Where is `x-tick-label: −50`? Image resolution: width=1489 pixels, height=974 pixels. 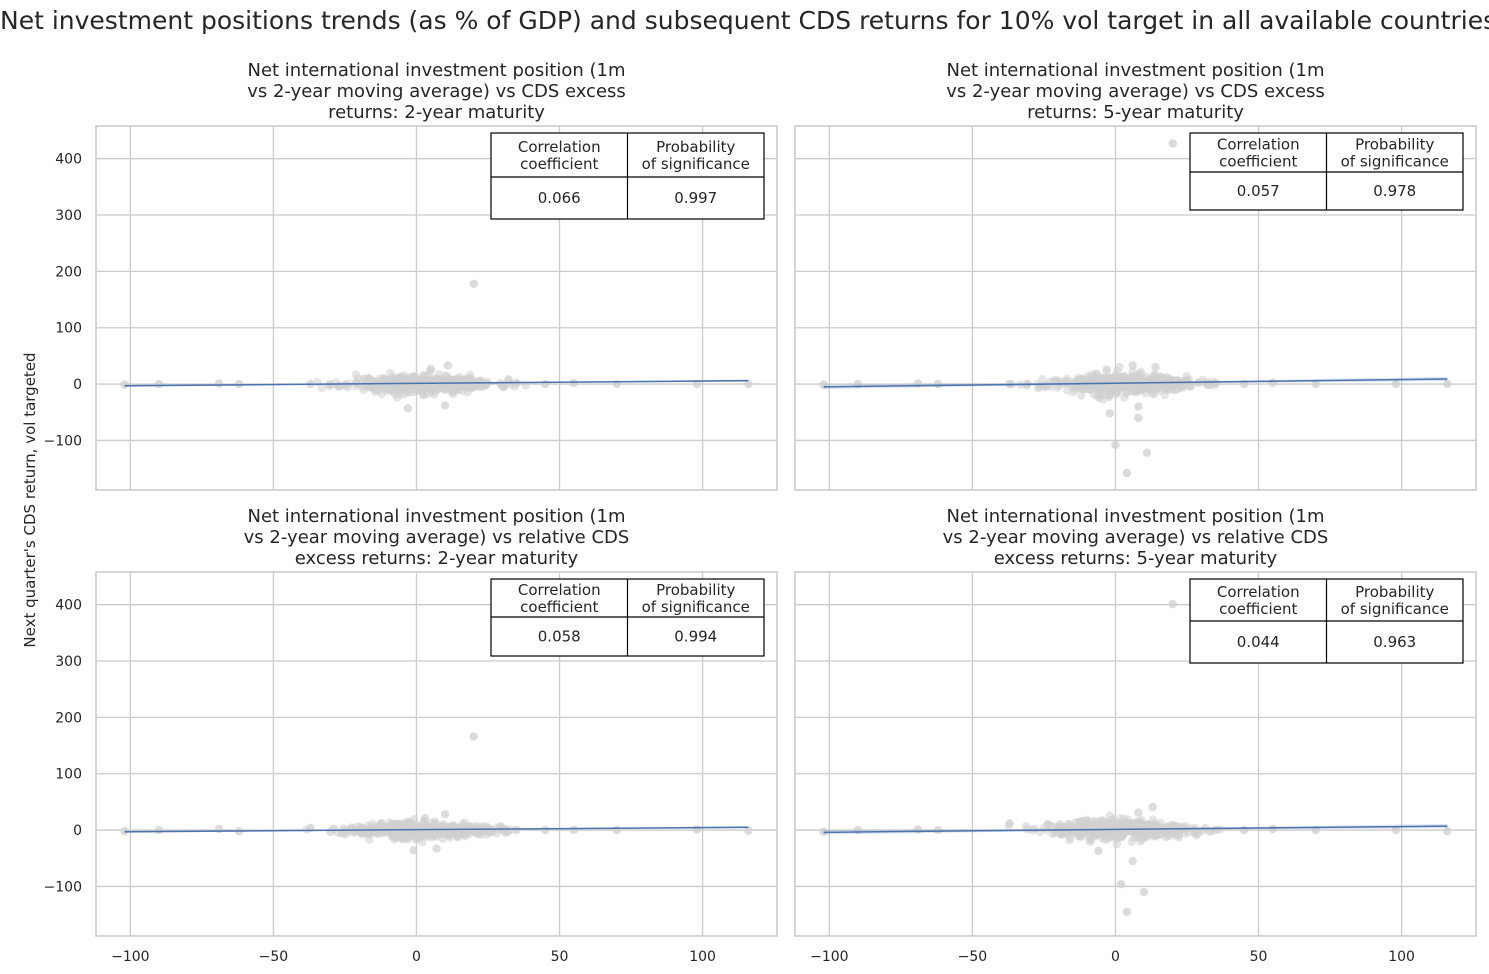 x-tick-label: −50 is located at coordinates (274, 957).